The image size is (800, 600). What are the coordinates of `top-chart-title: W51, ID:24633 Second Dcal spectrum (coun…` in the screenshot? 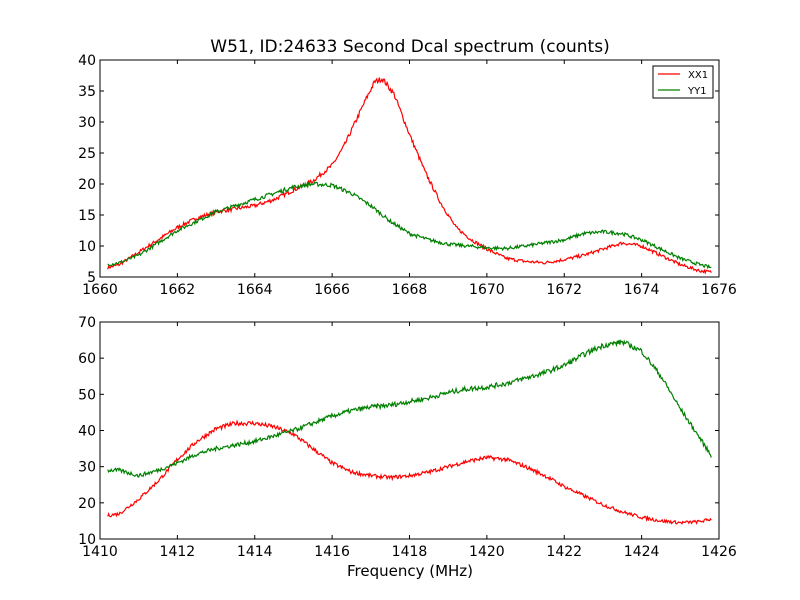 It's located at (409, 47).